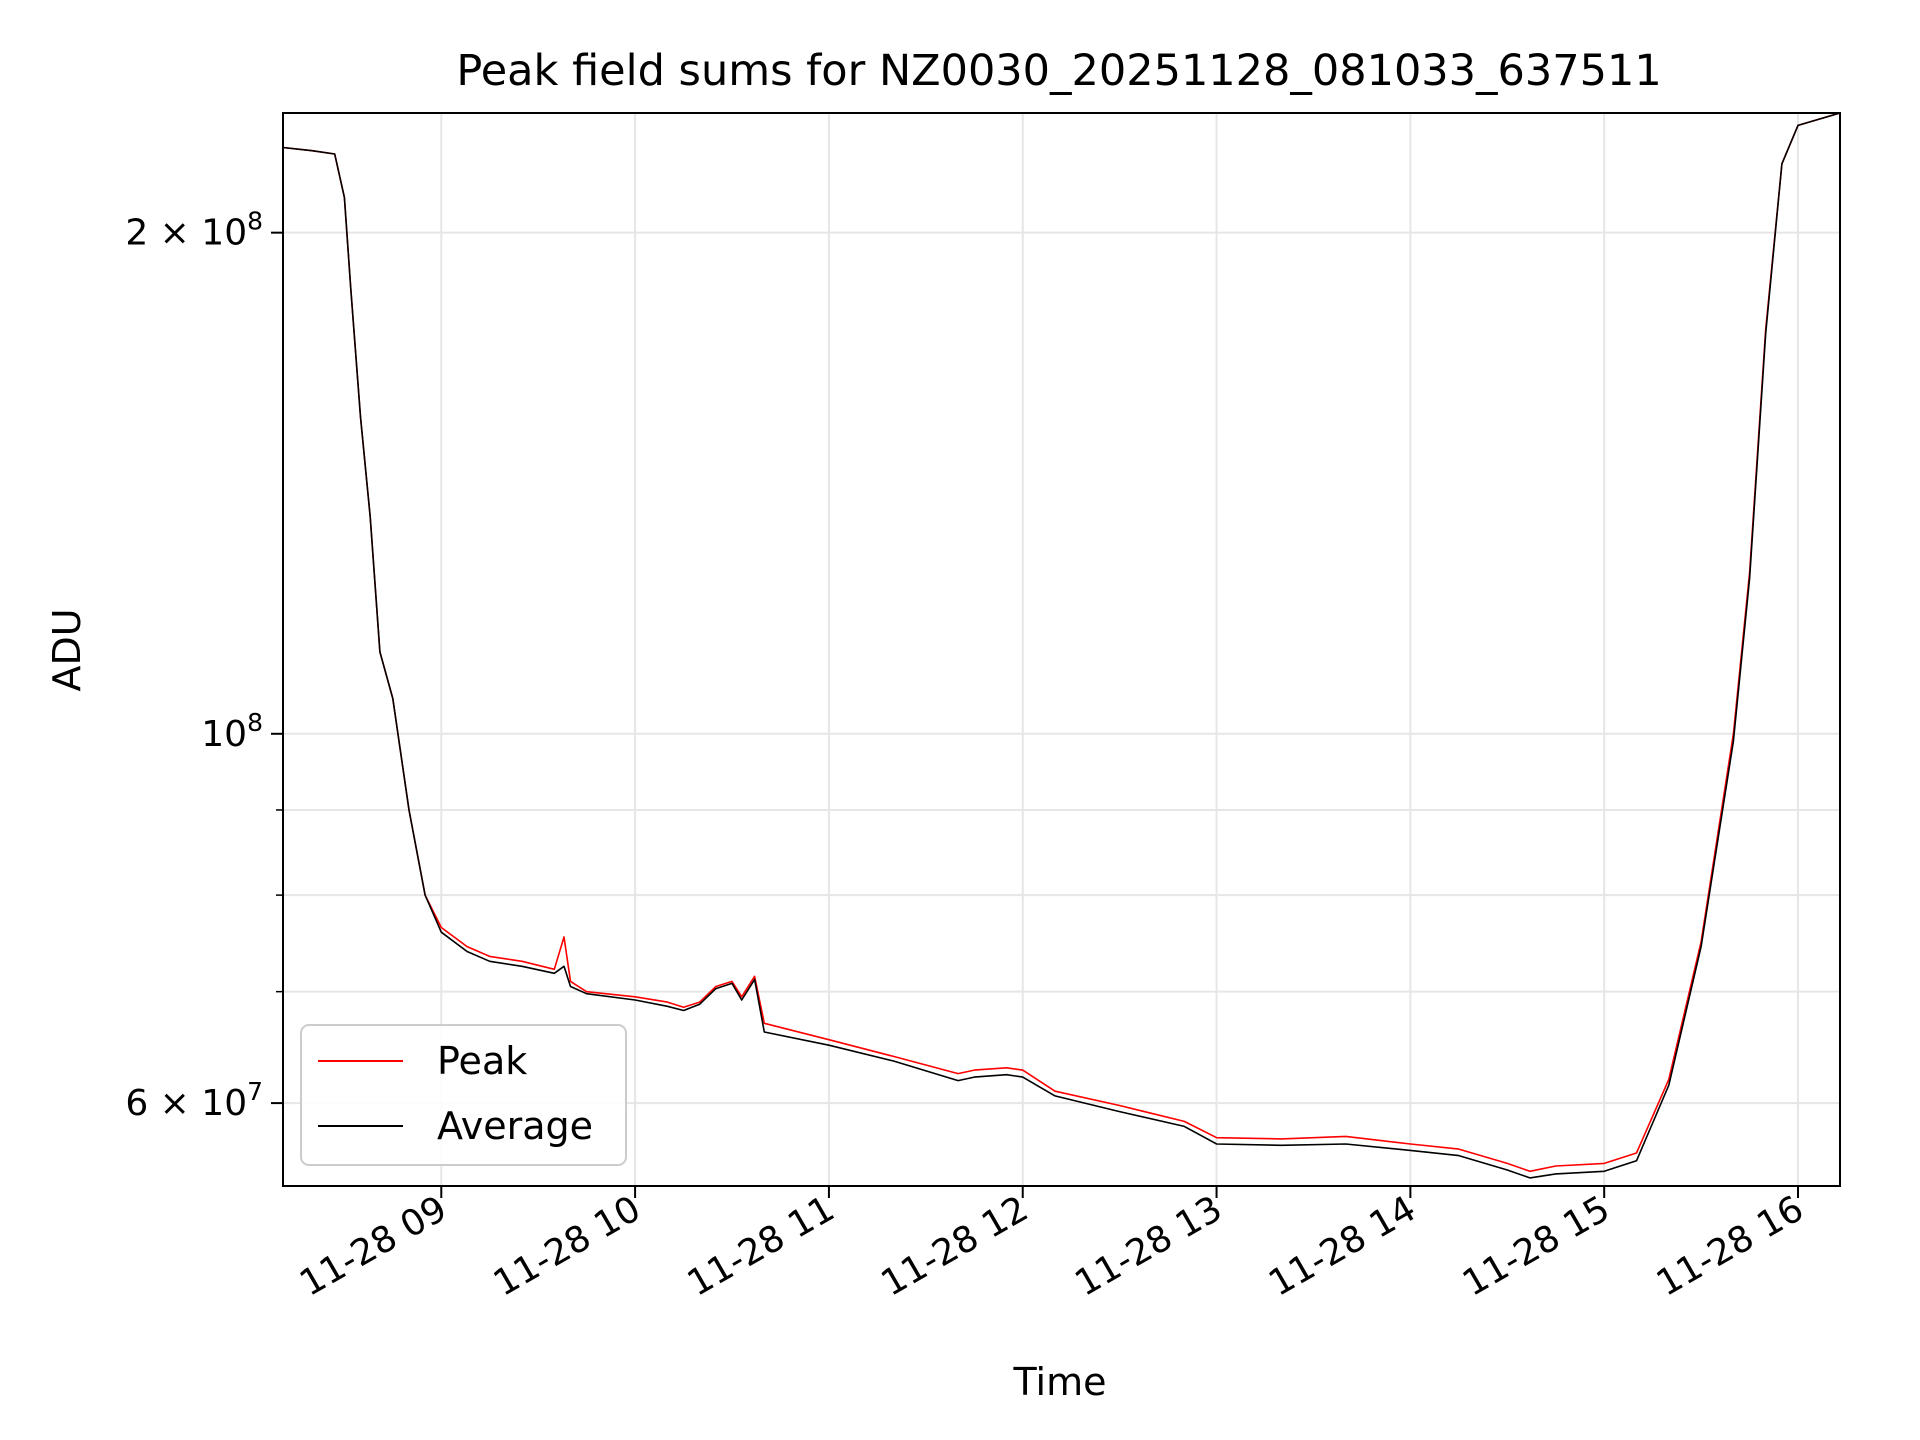  Describe the element at coordinates (194, 1100) in the screenshot. I see `y-tick-label: 6 × 107` at that location.